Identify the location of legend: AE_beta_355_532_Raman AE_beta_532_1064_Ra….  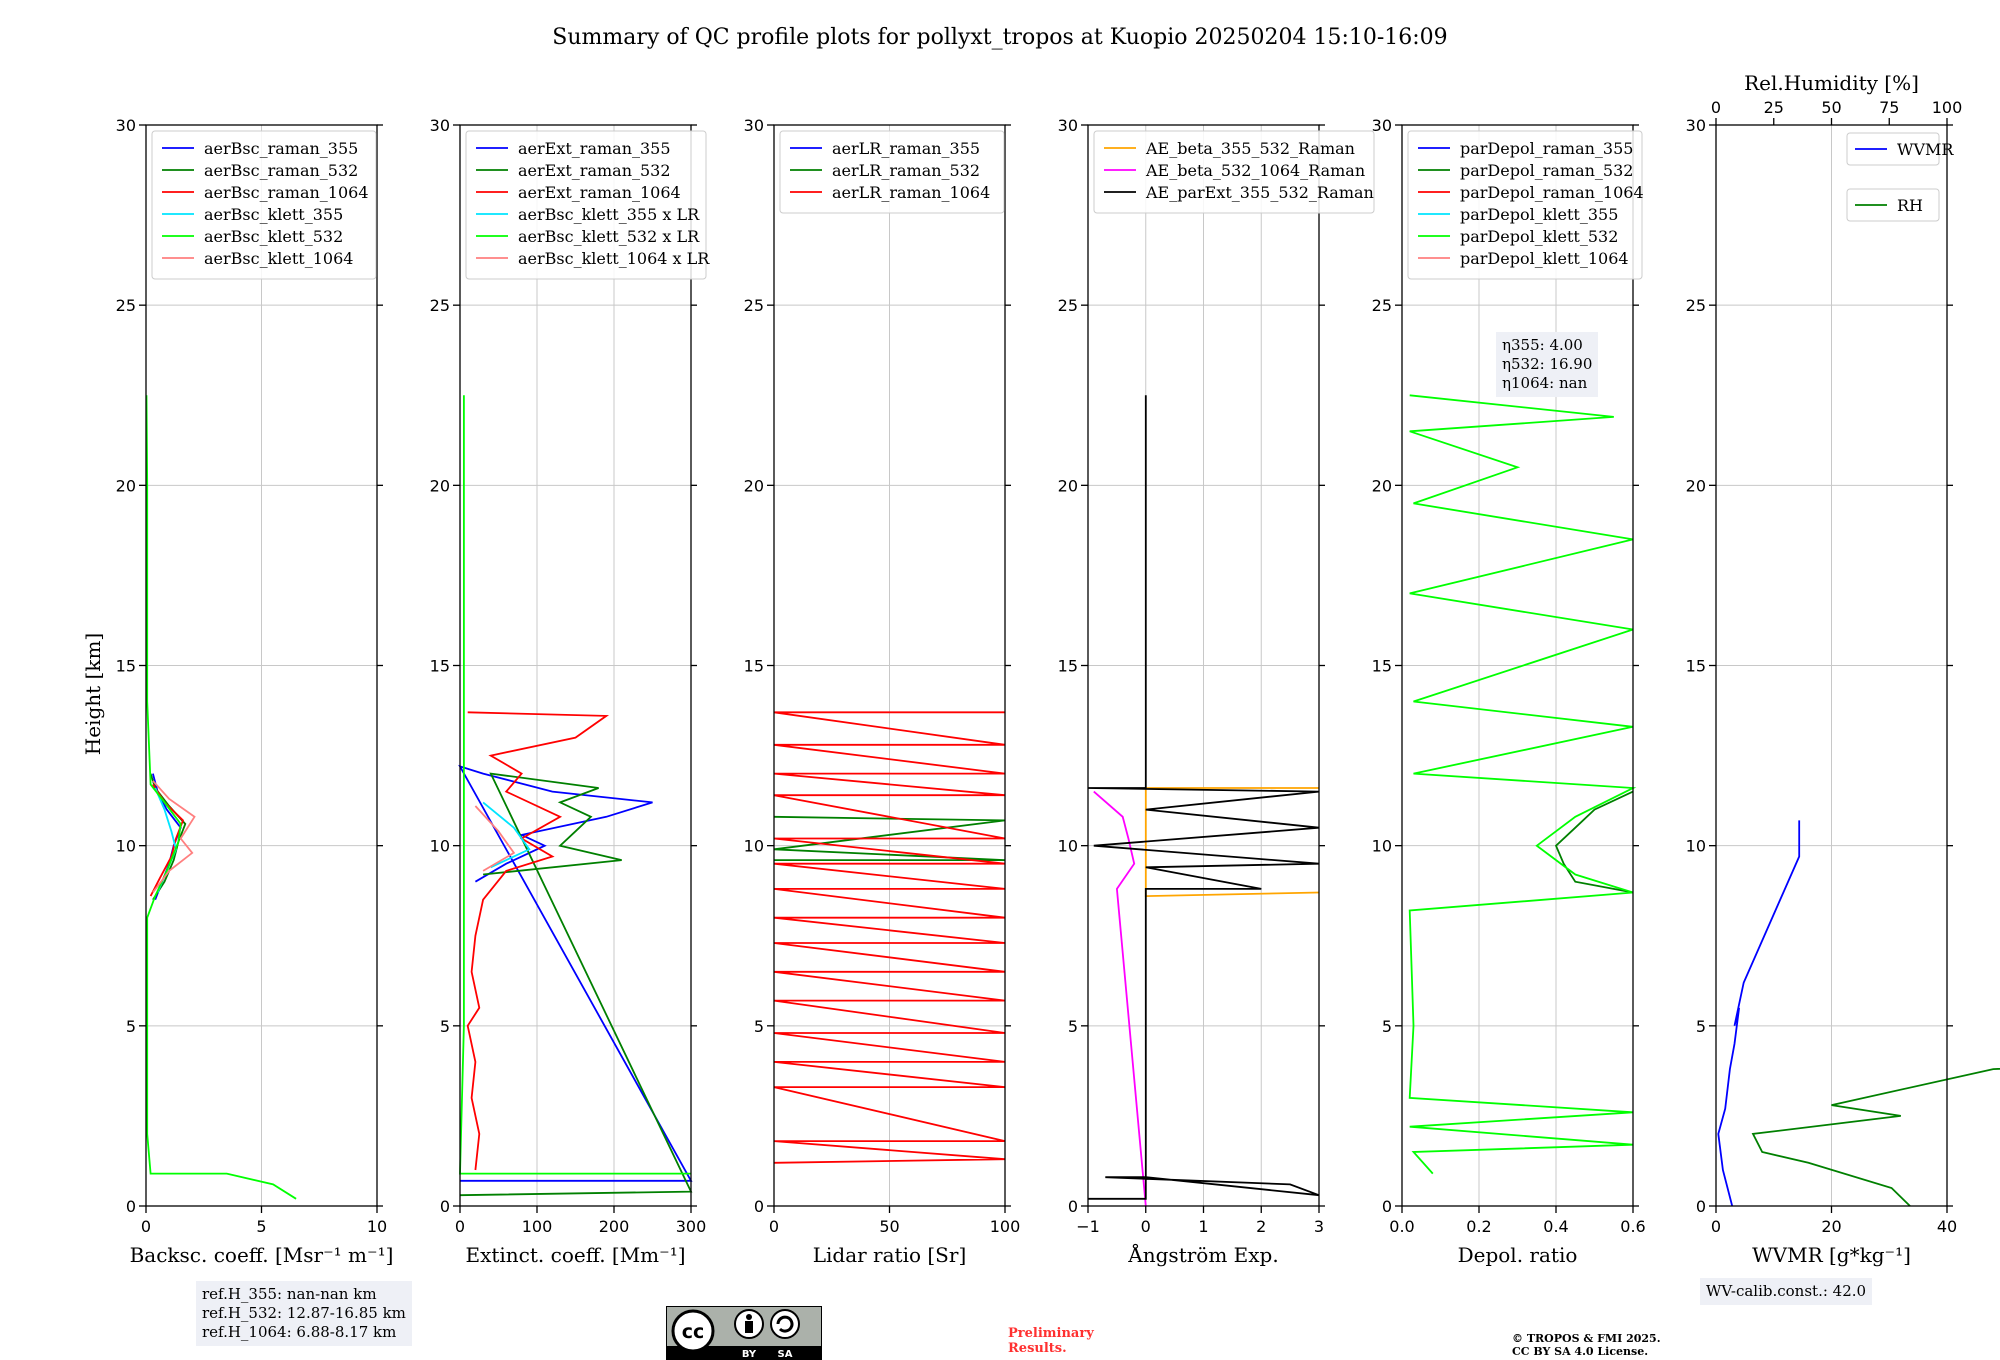
(1234, 172).